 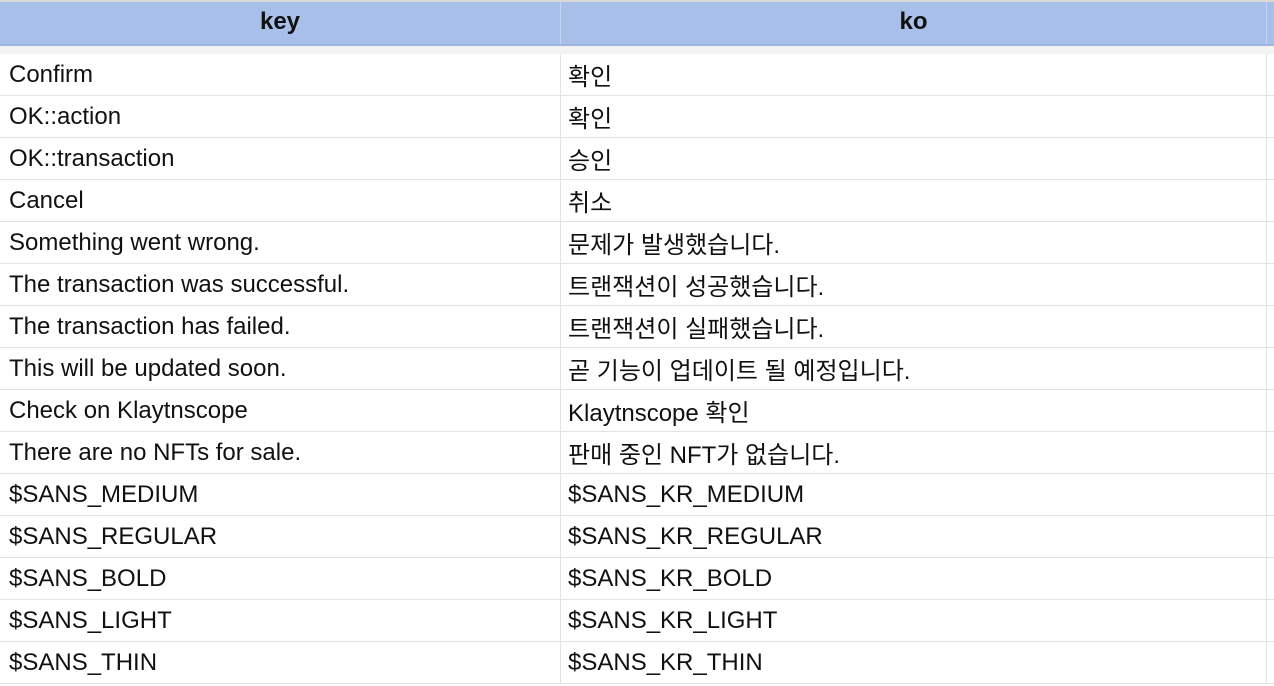 I want to click on key-cell: Something went wrong., so click(x=280, y=242).